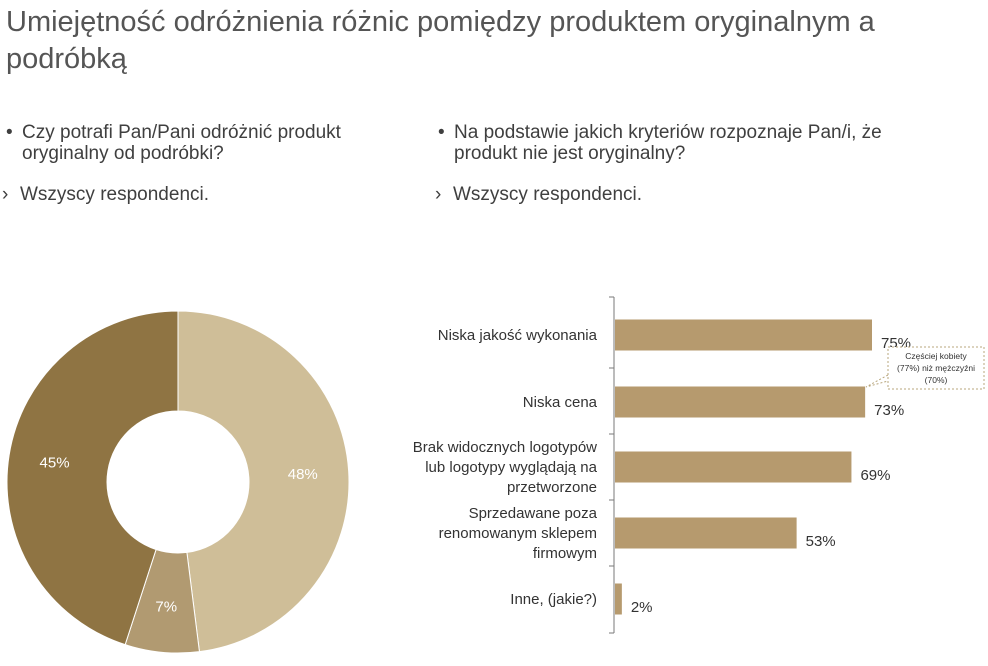  I want to click on donut-slice-label: 48%, so click(303, 474).